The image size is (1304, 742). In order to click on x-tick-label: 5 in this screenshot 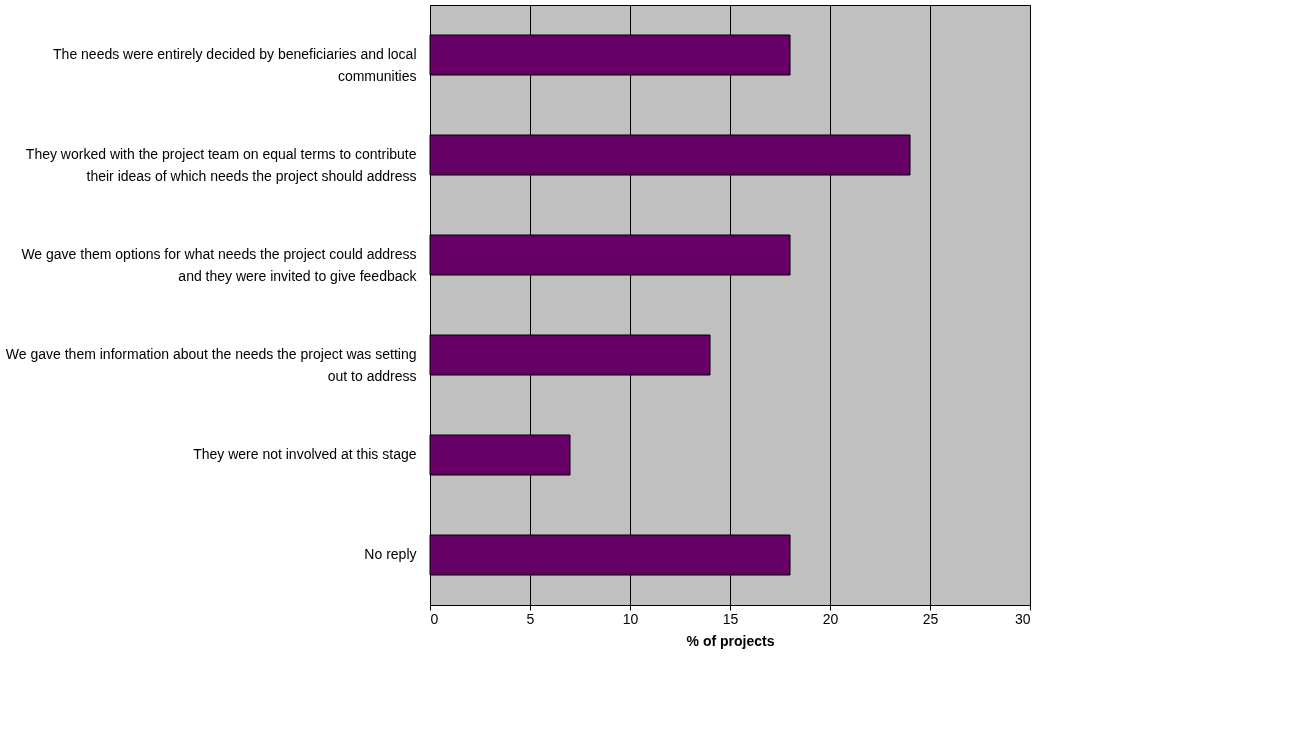, I will do `click(530, 618)`.